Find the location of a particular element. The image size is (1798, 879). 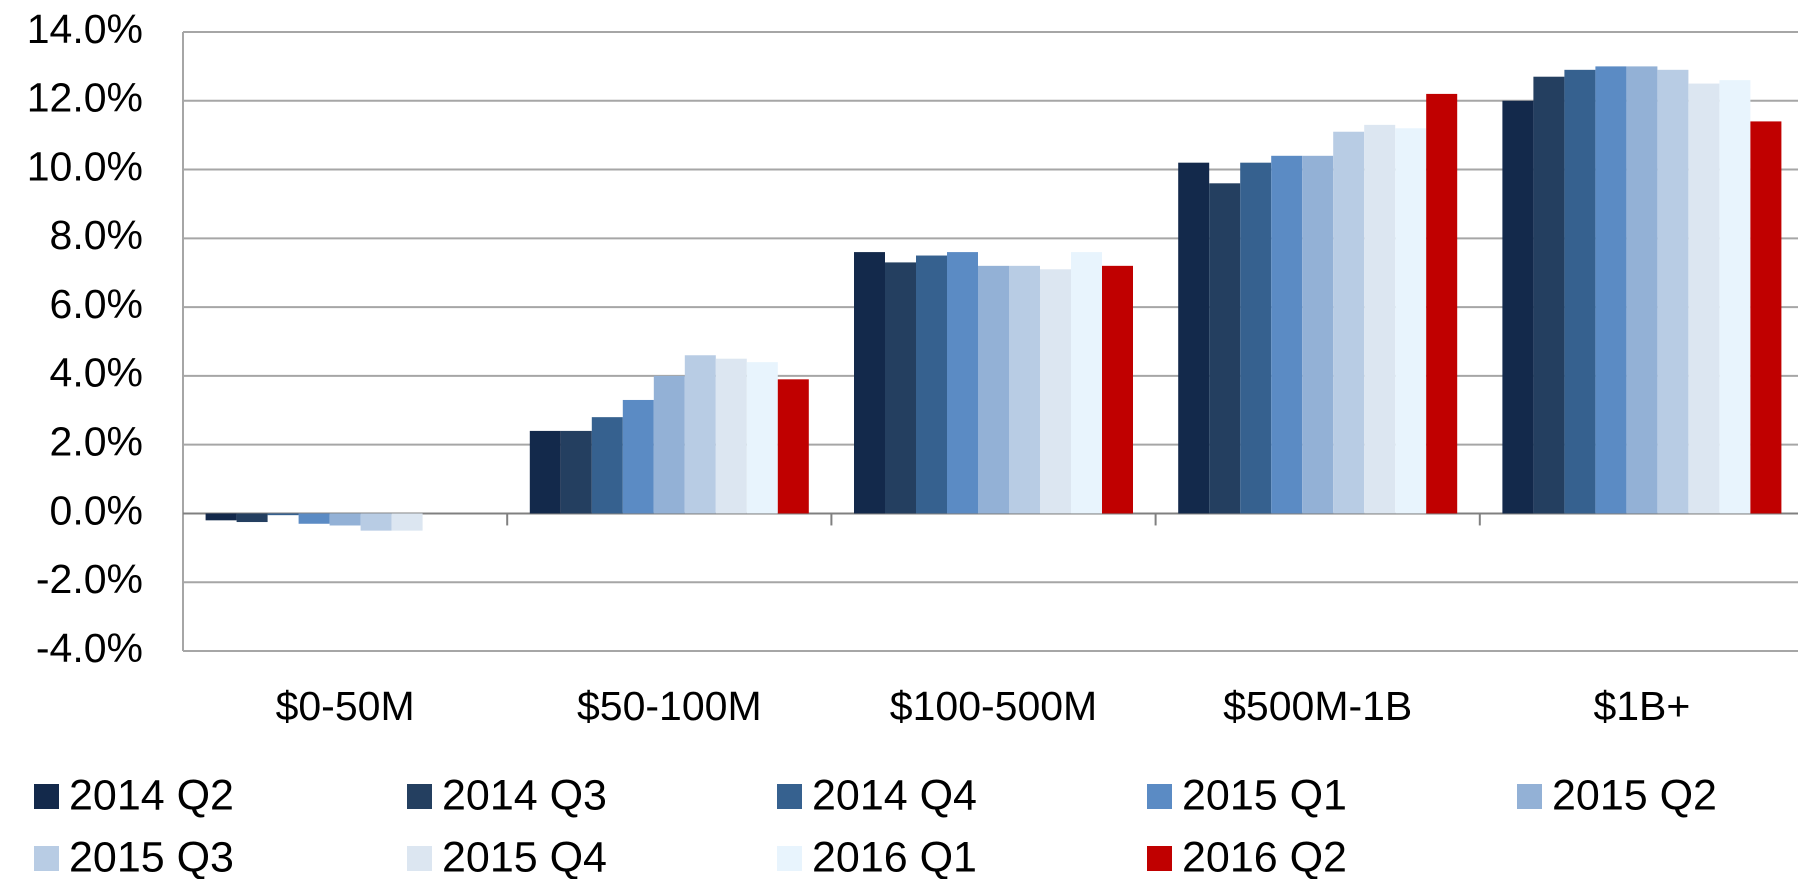

x-tick-label: $50-100M is located at coordinates (669, 706).